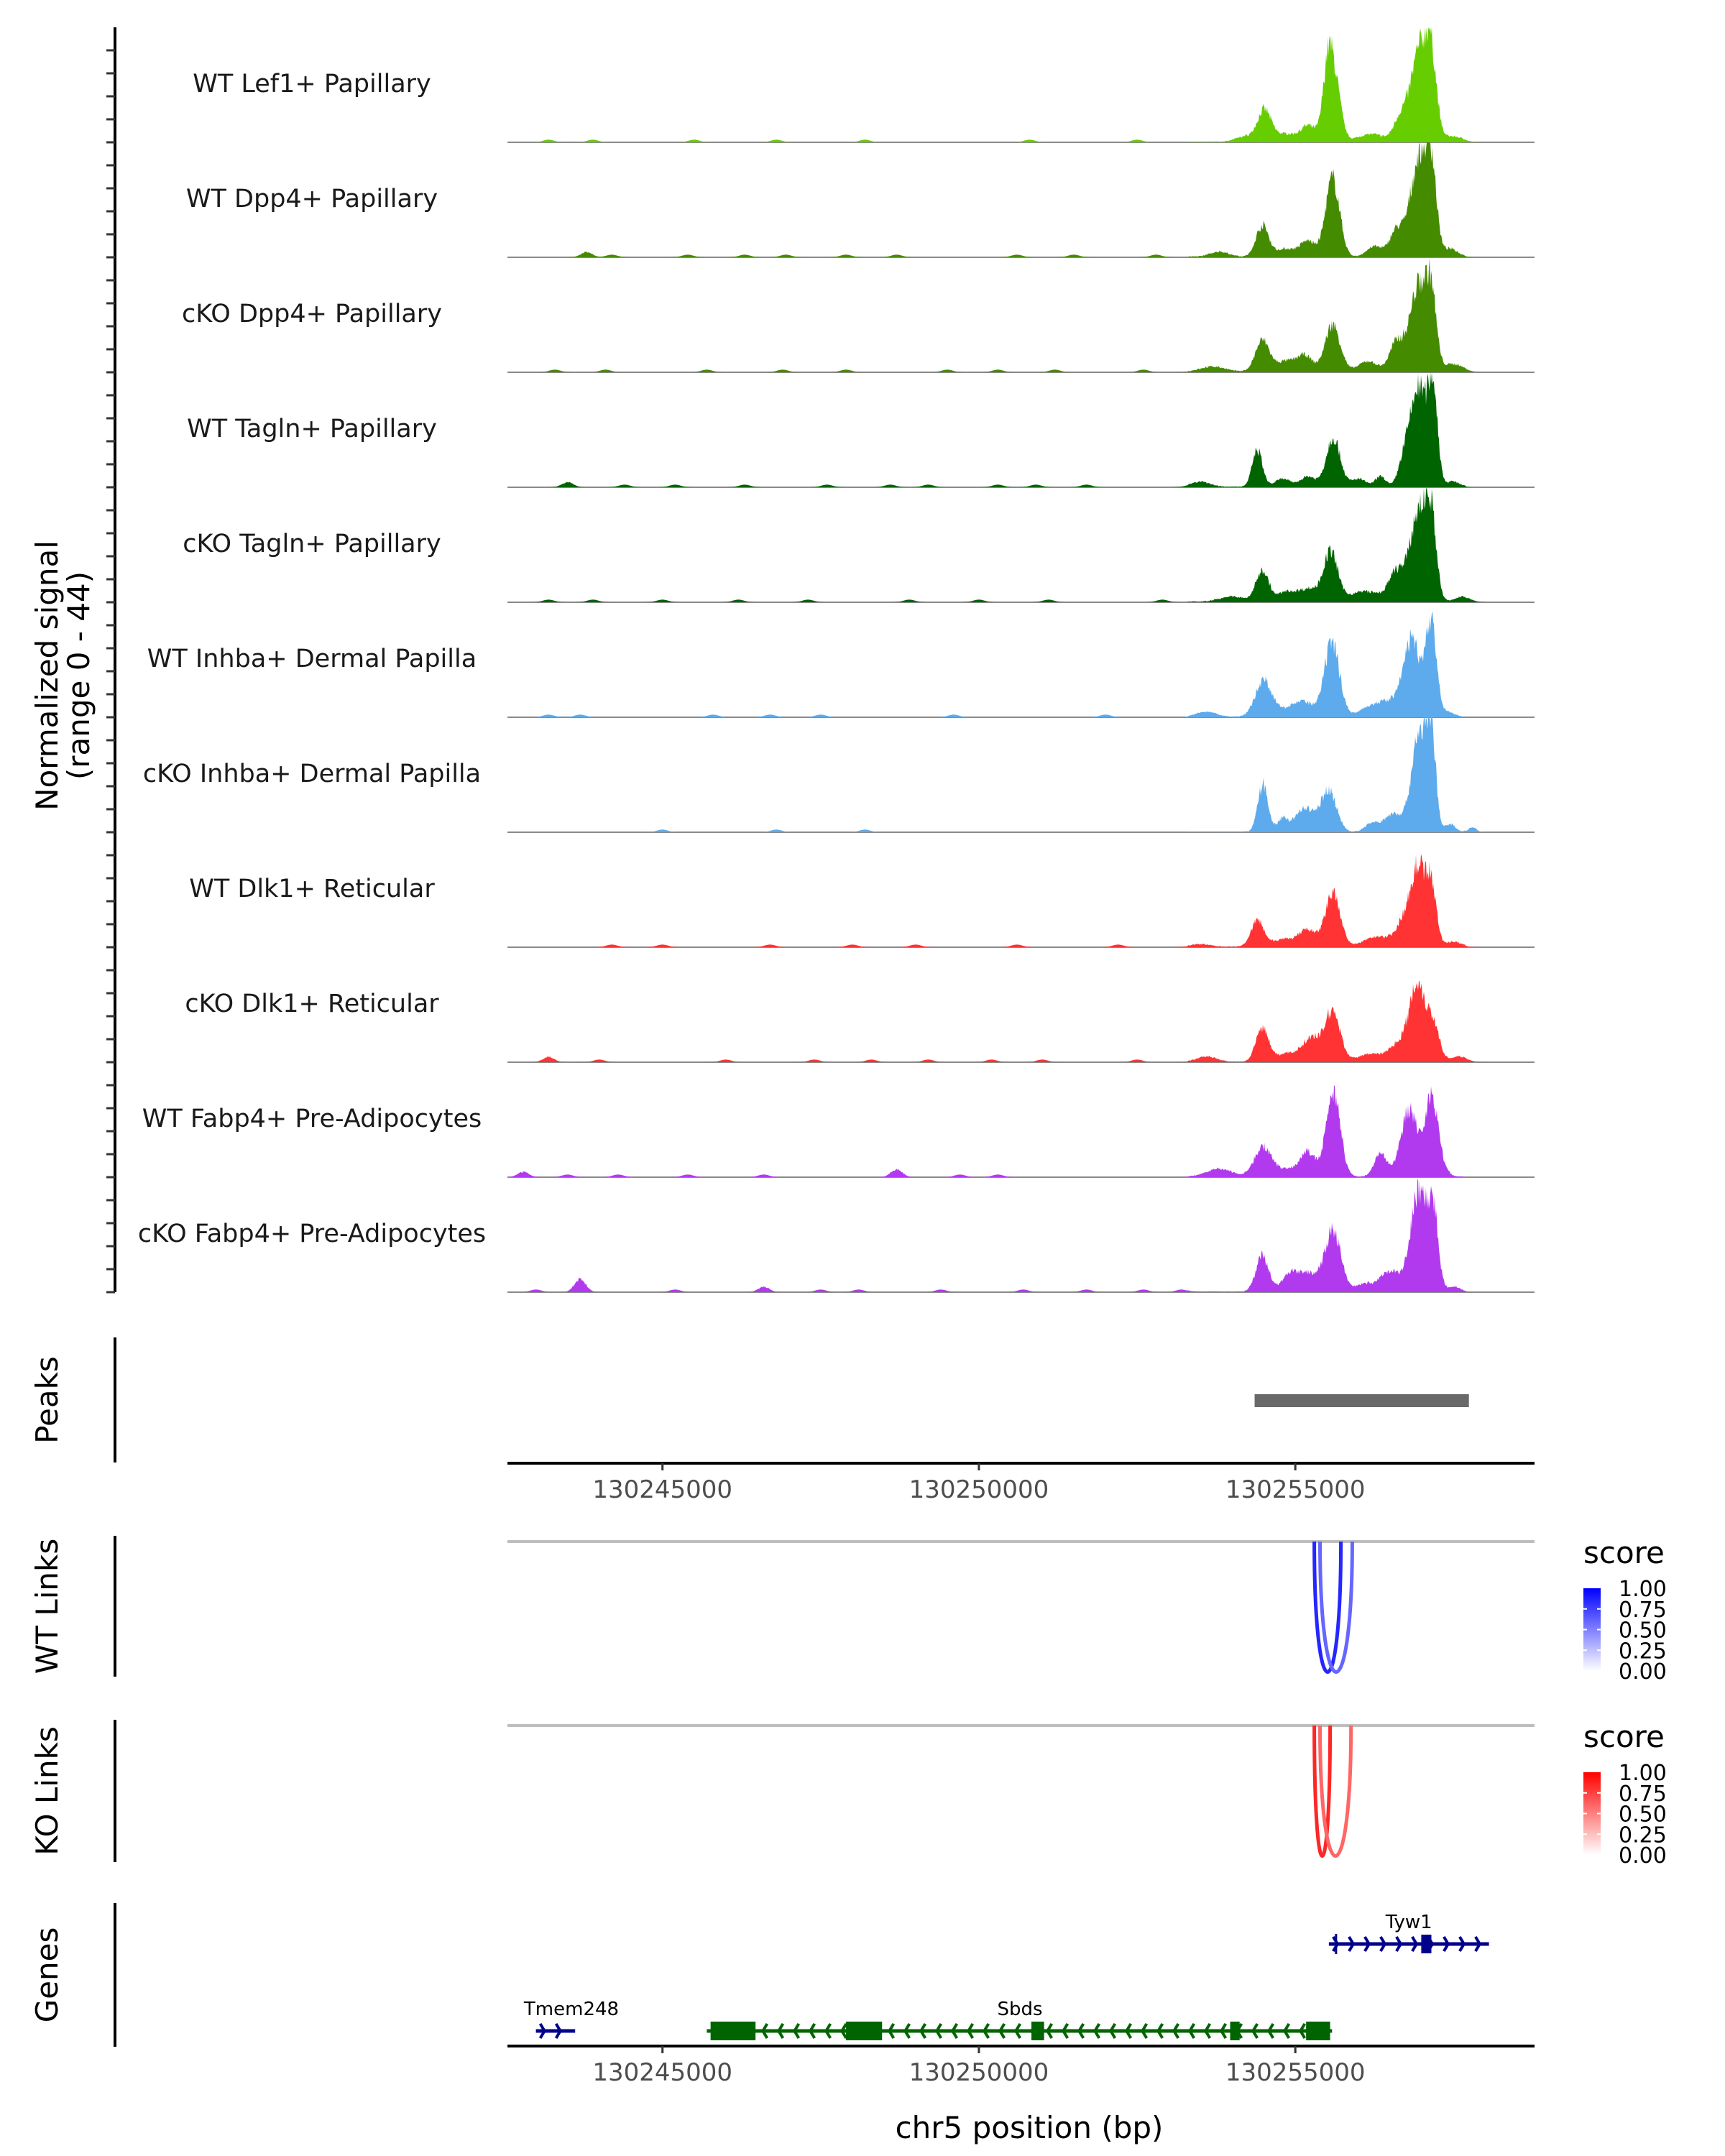 The height and width of the screenshot is (2156, 1725). I want to click on track-cko-inhba-dermal-papilla: cKO Inhba+ Dermal Papilla, so click(839, 775).